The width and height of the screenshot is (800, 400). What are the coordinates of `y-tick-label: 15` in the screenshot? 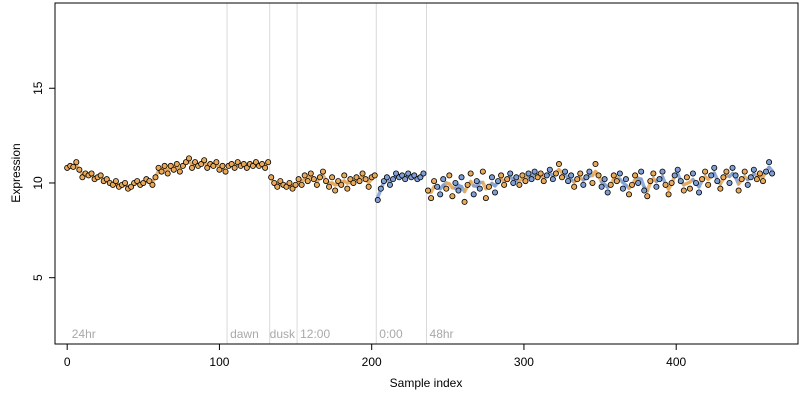 It's located at (38, 88).